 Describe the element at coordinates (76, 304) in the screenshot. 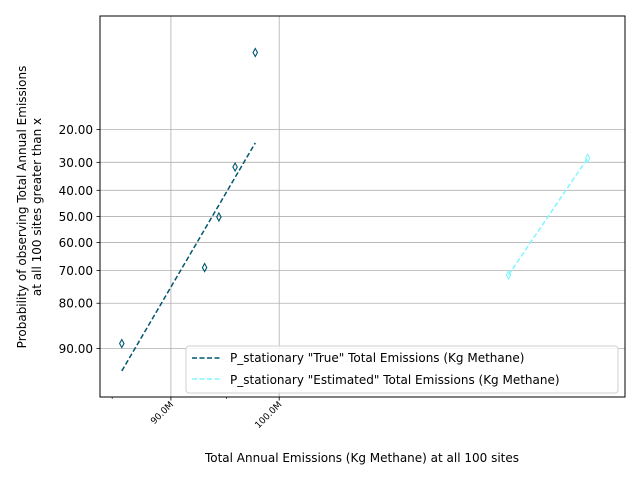

I see `y-tick-label: 80.00` at that location.